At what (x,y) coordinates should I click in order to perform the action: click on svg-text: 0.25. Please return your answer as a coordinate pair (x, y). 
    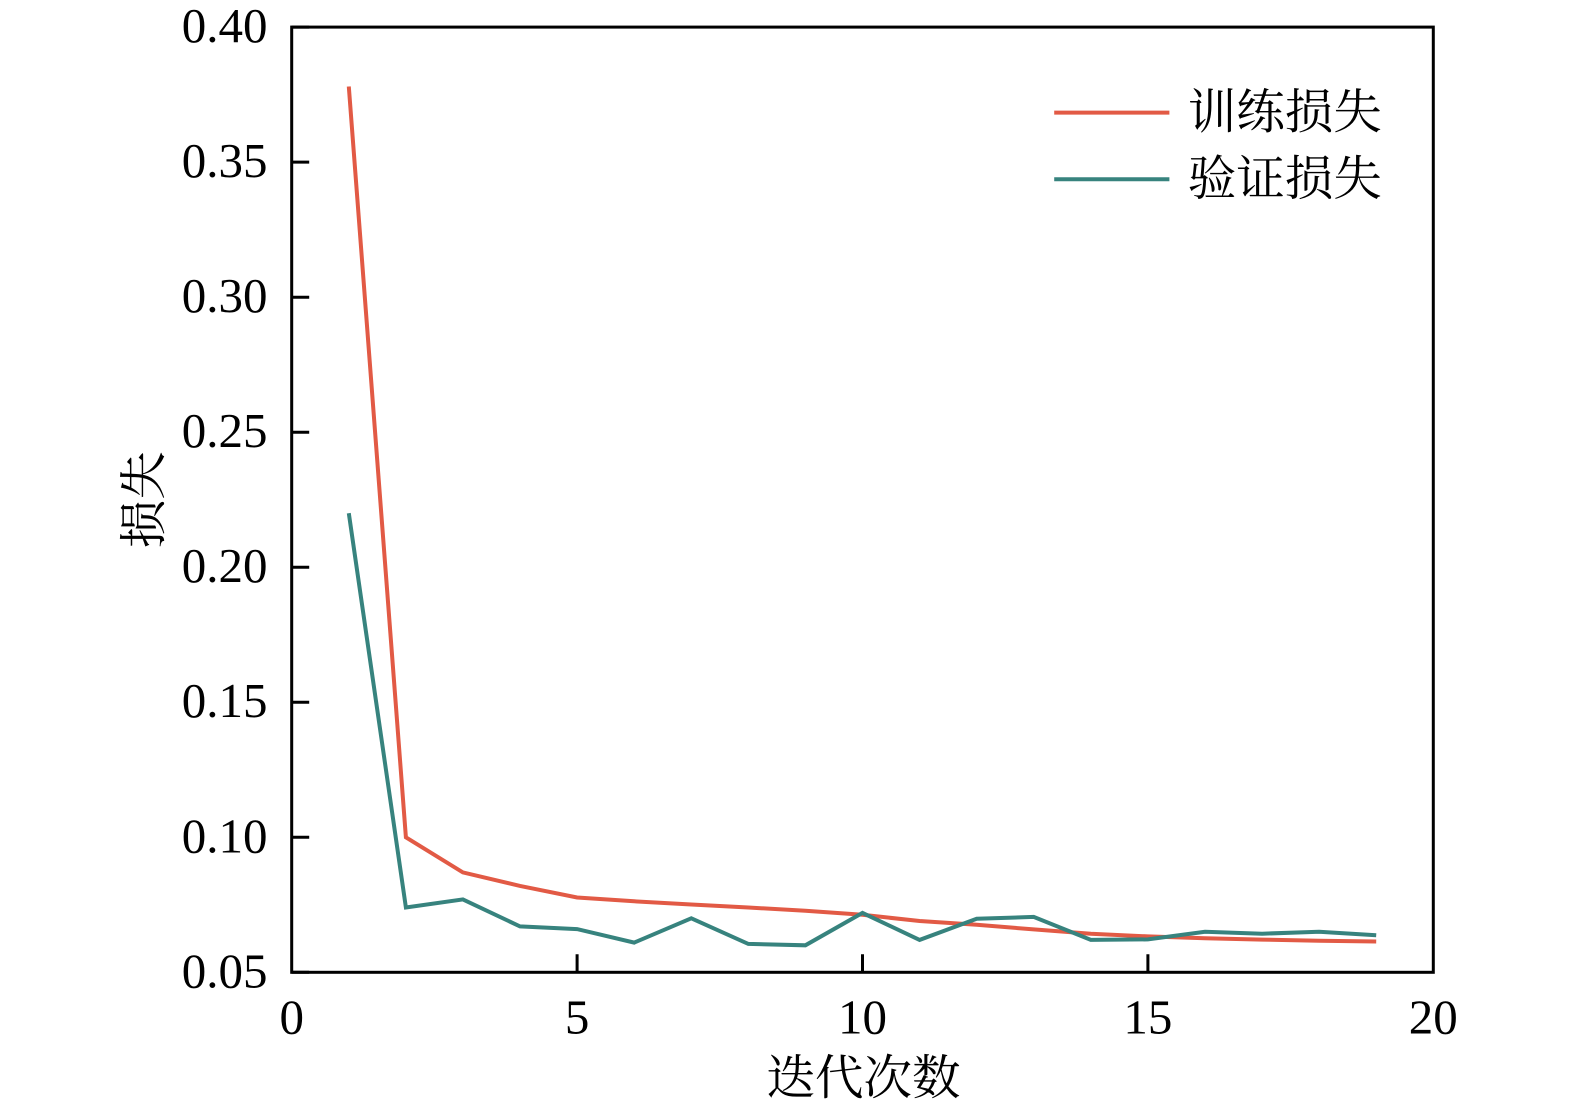
    Looking at the image, I should click on (225, 430).